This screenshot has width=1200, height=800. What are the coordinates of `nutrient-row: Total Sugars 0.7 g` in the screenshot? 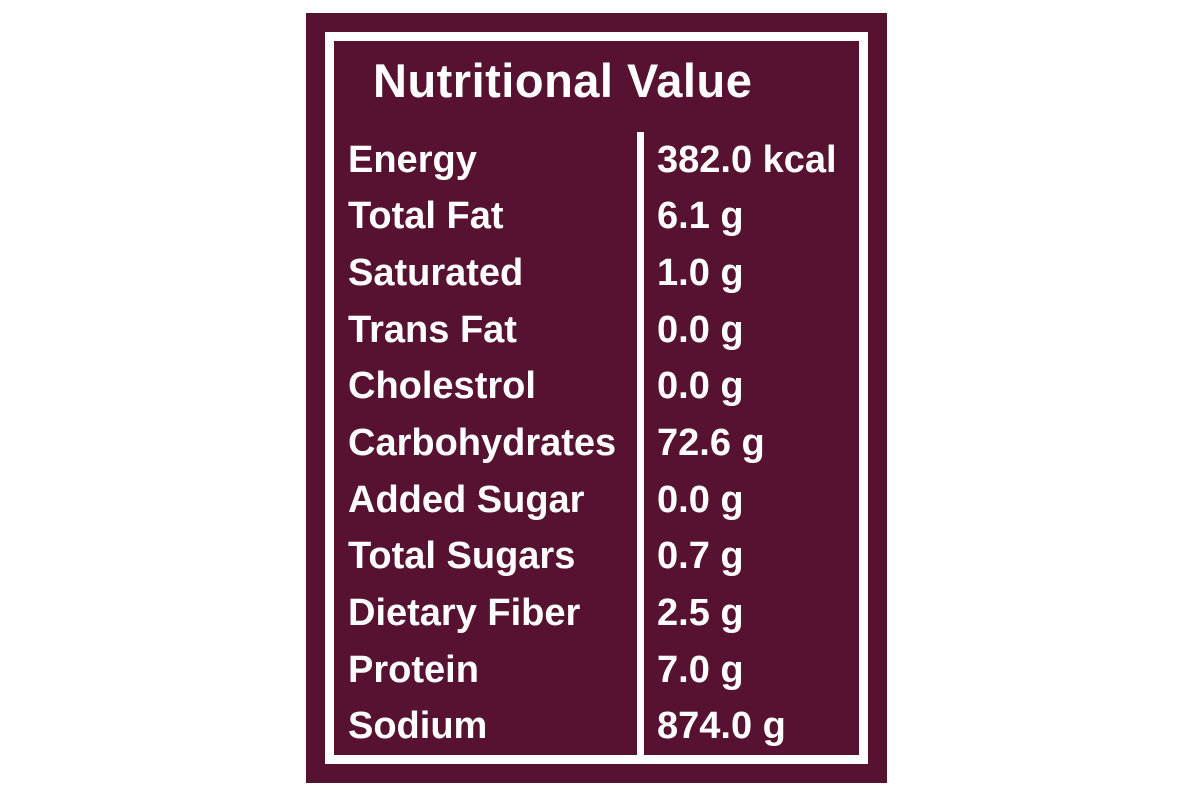 It's located at (596, 557).